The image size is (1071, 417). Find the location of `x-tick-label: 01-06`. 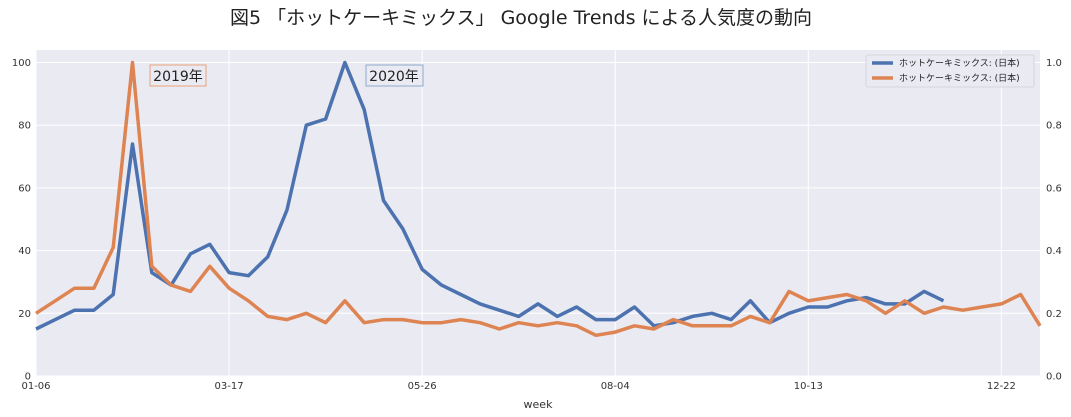

x-tick-label: 01-06 is located at coordinates (35, 386).